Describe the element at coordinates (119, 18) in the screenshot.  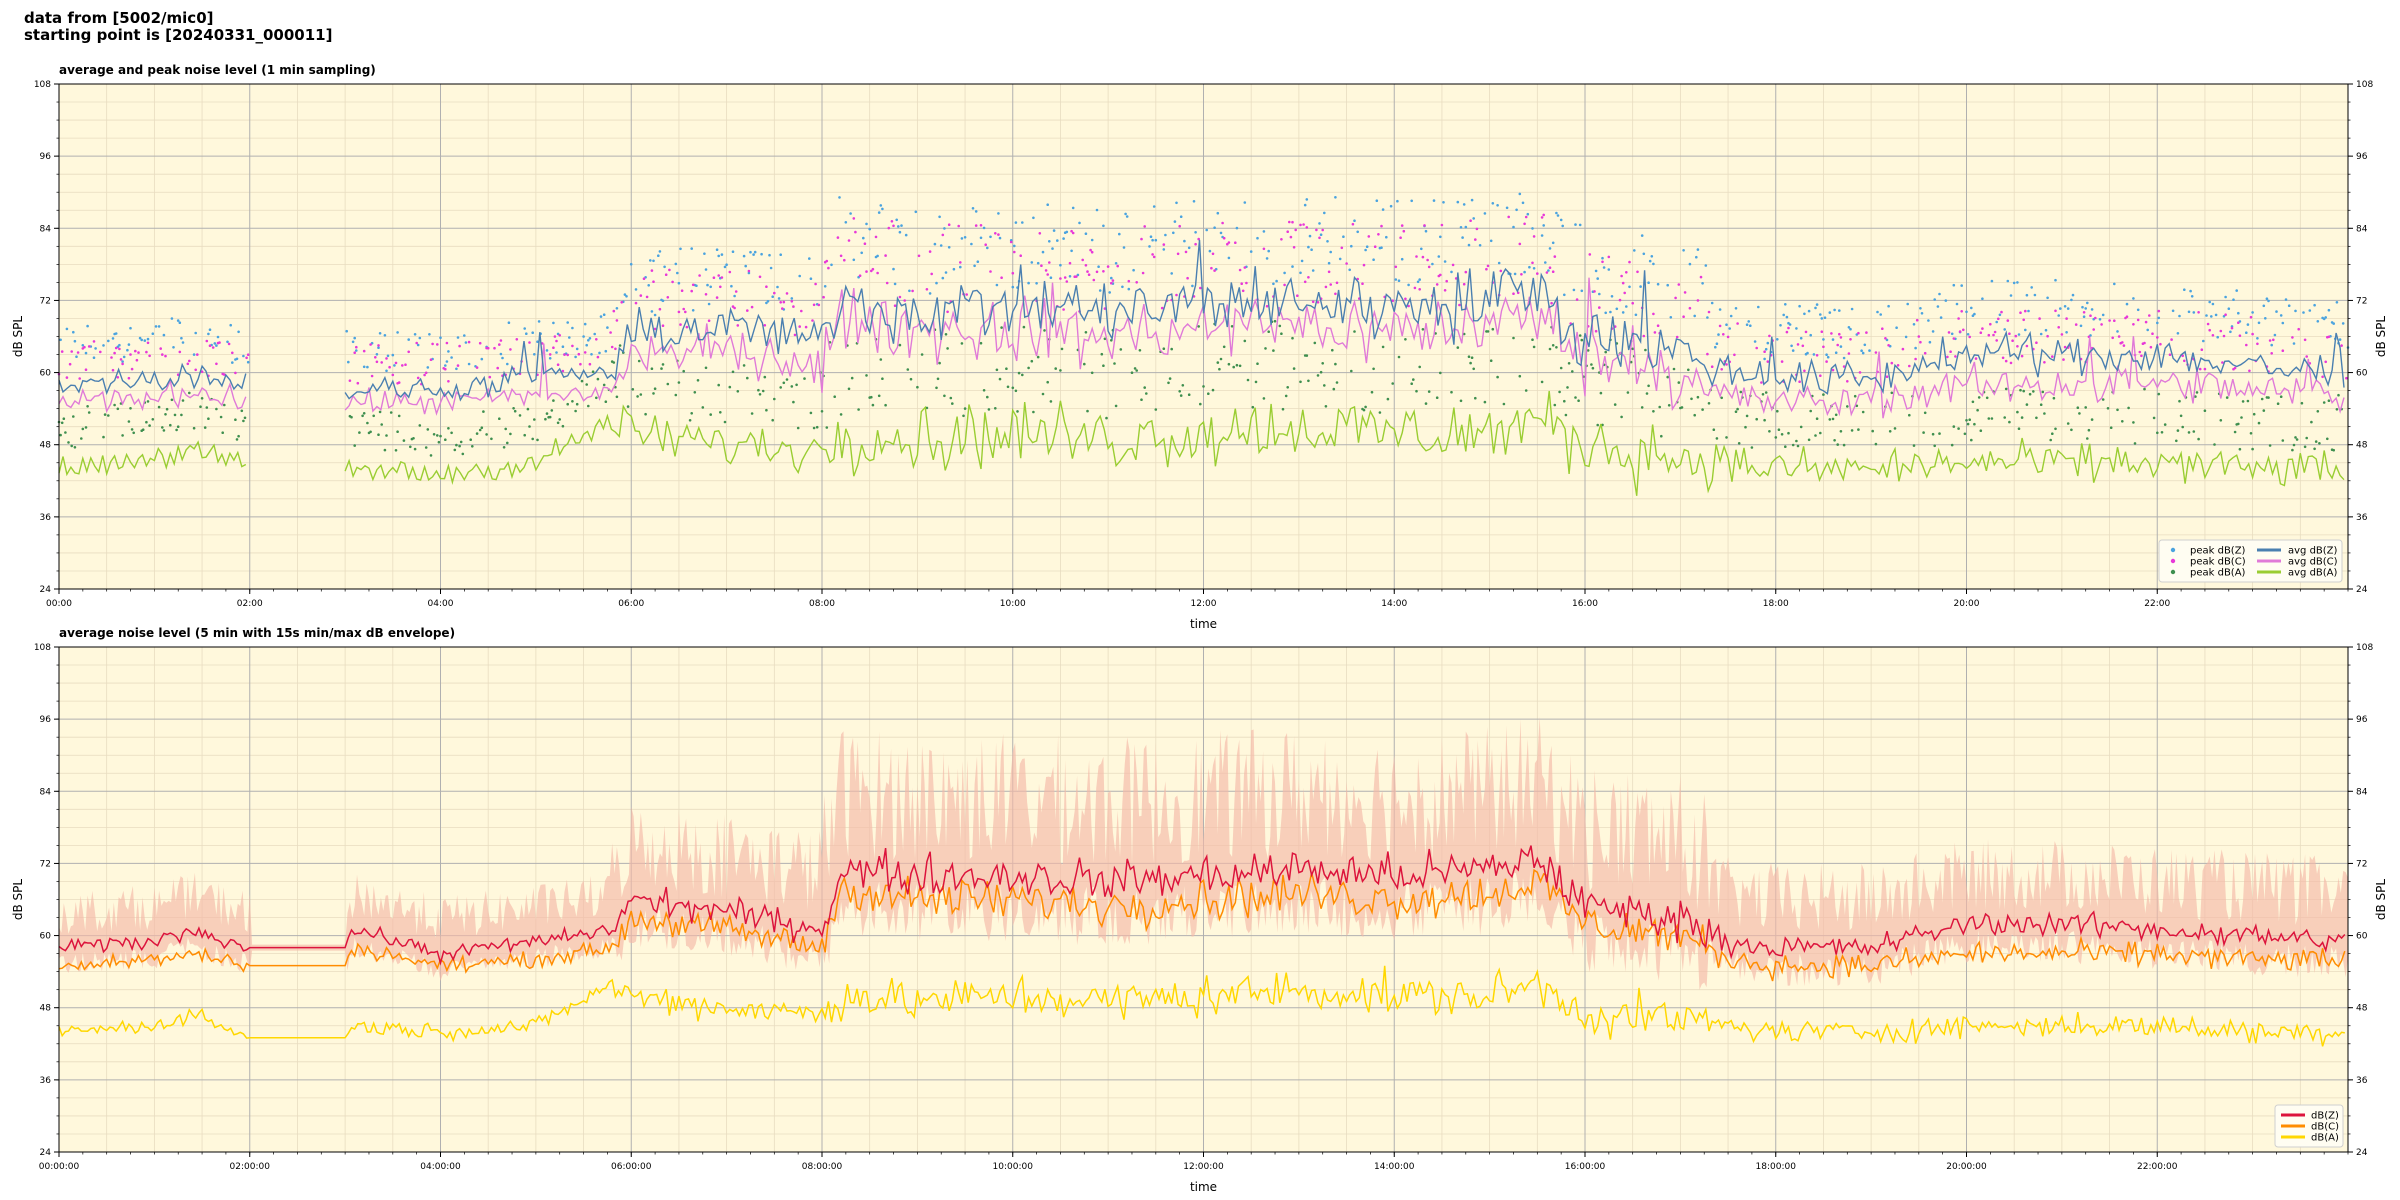
I see `header-source-line: data from [5002/mic0]` at that location.